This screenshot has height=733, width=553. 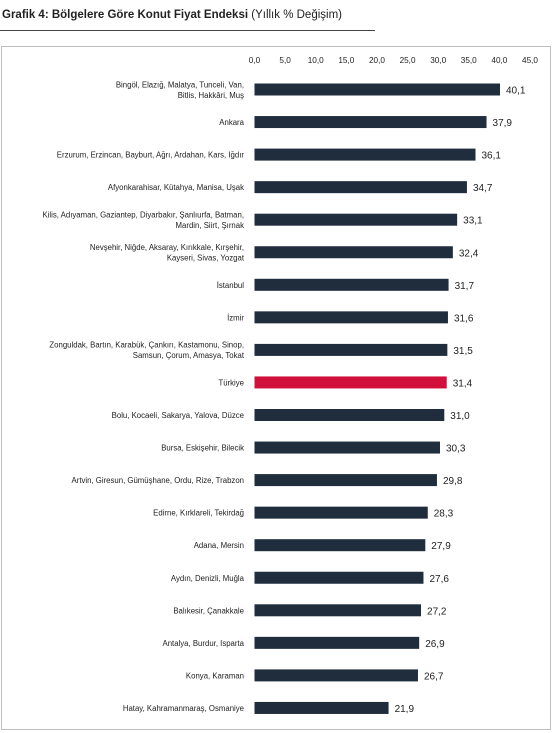 I want to click on value-label: 34,7, so click(x=483, y=188).